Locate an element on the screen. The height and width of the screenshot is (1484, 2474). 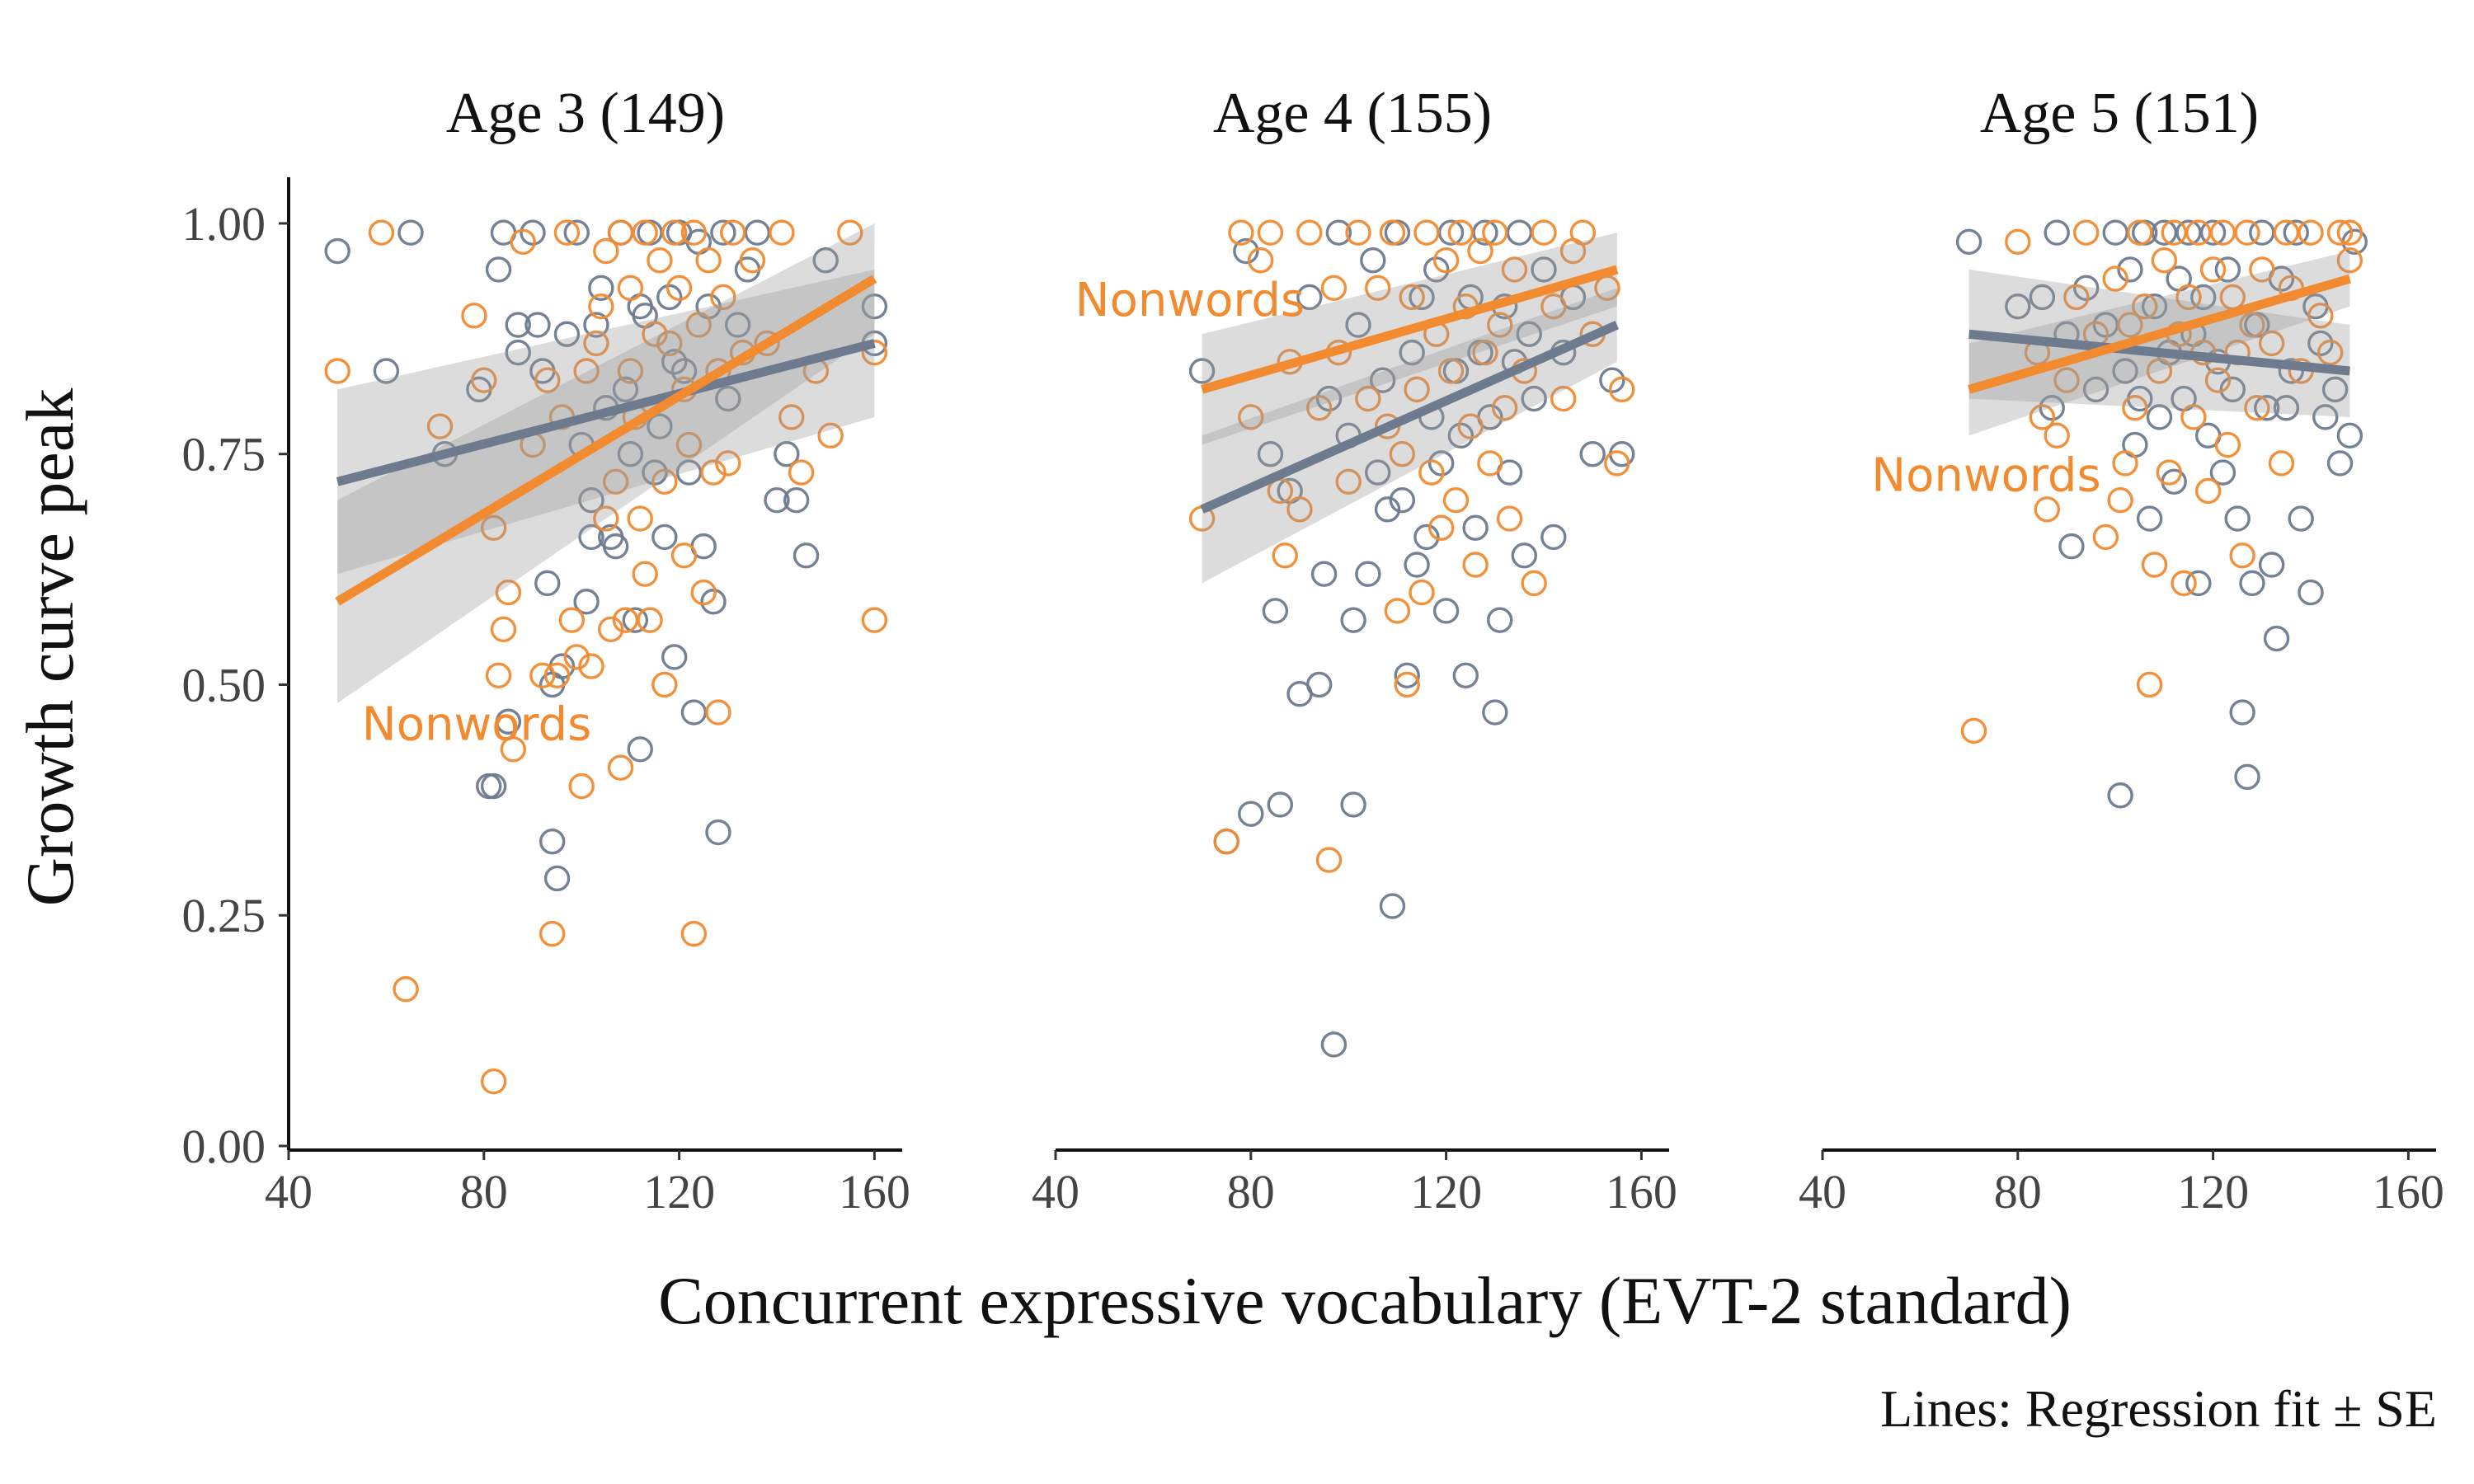
facet-title: Age 5 (151) is located at coordinates (2119, 113).